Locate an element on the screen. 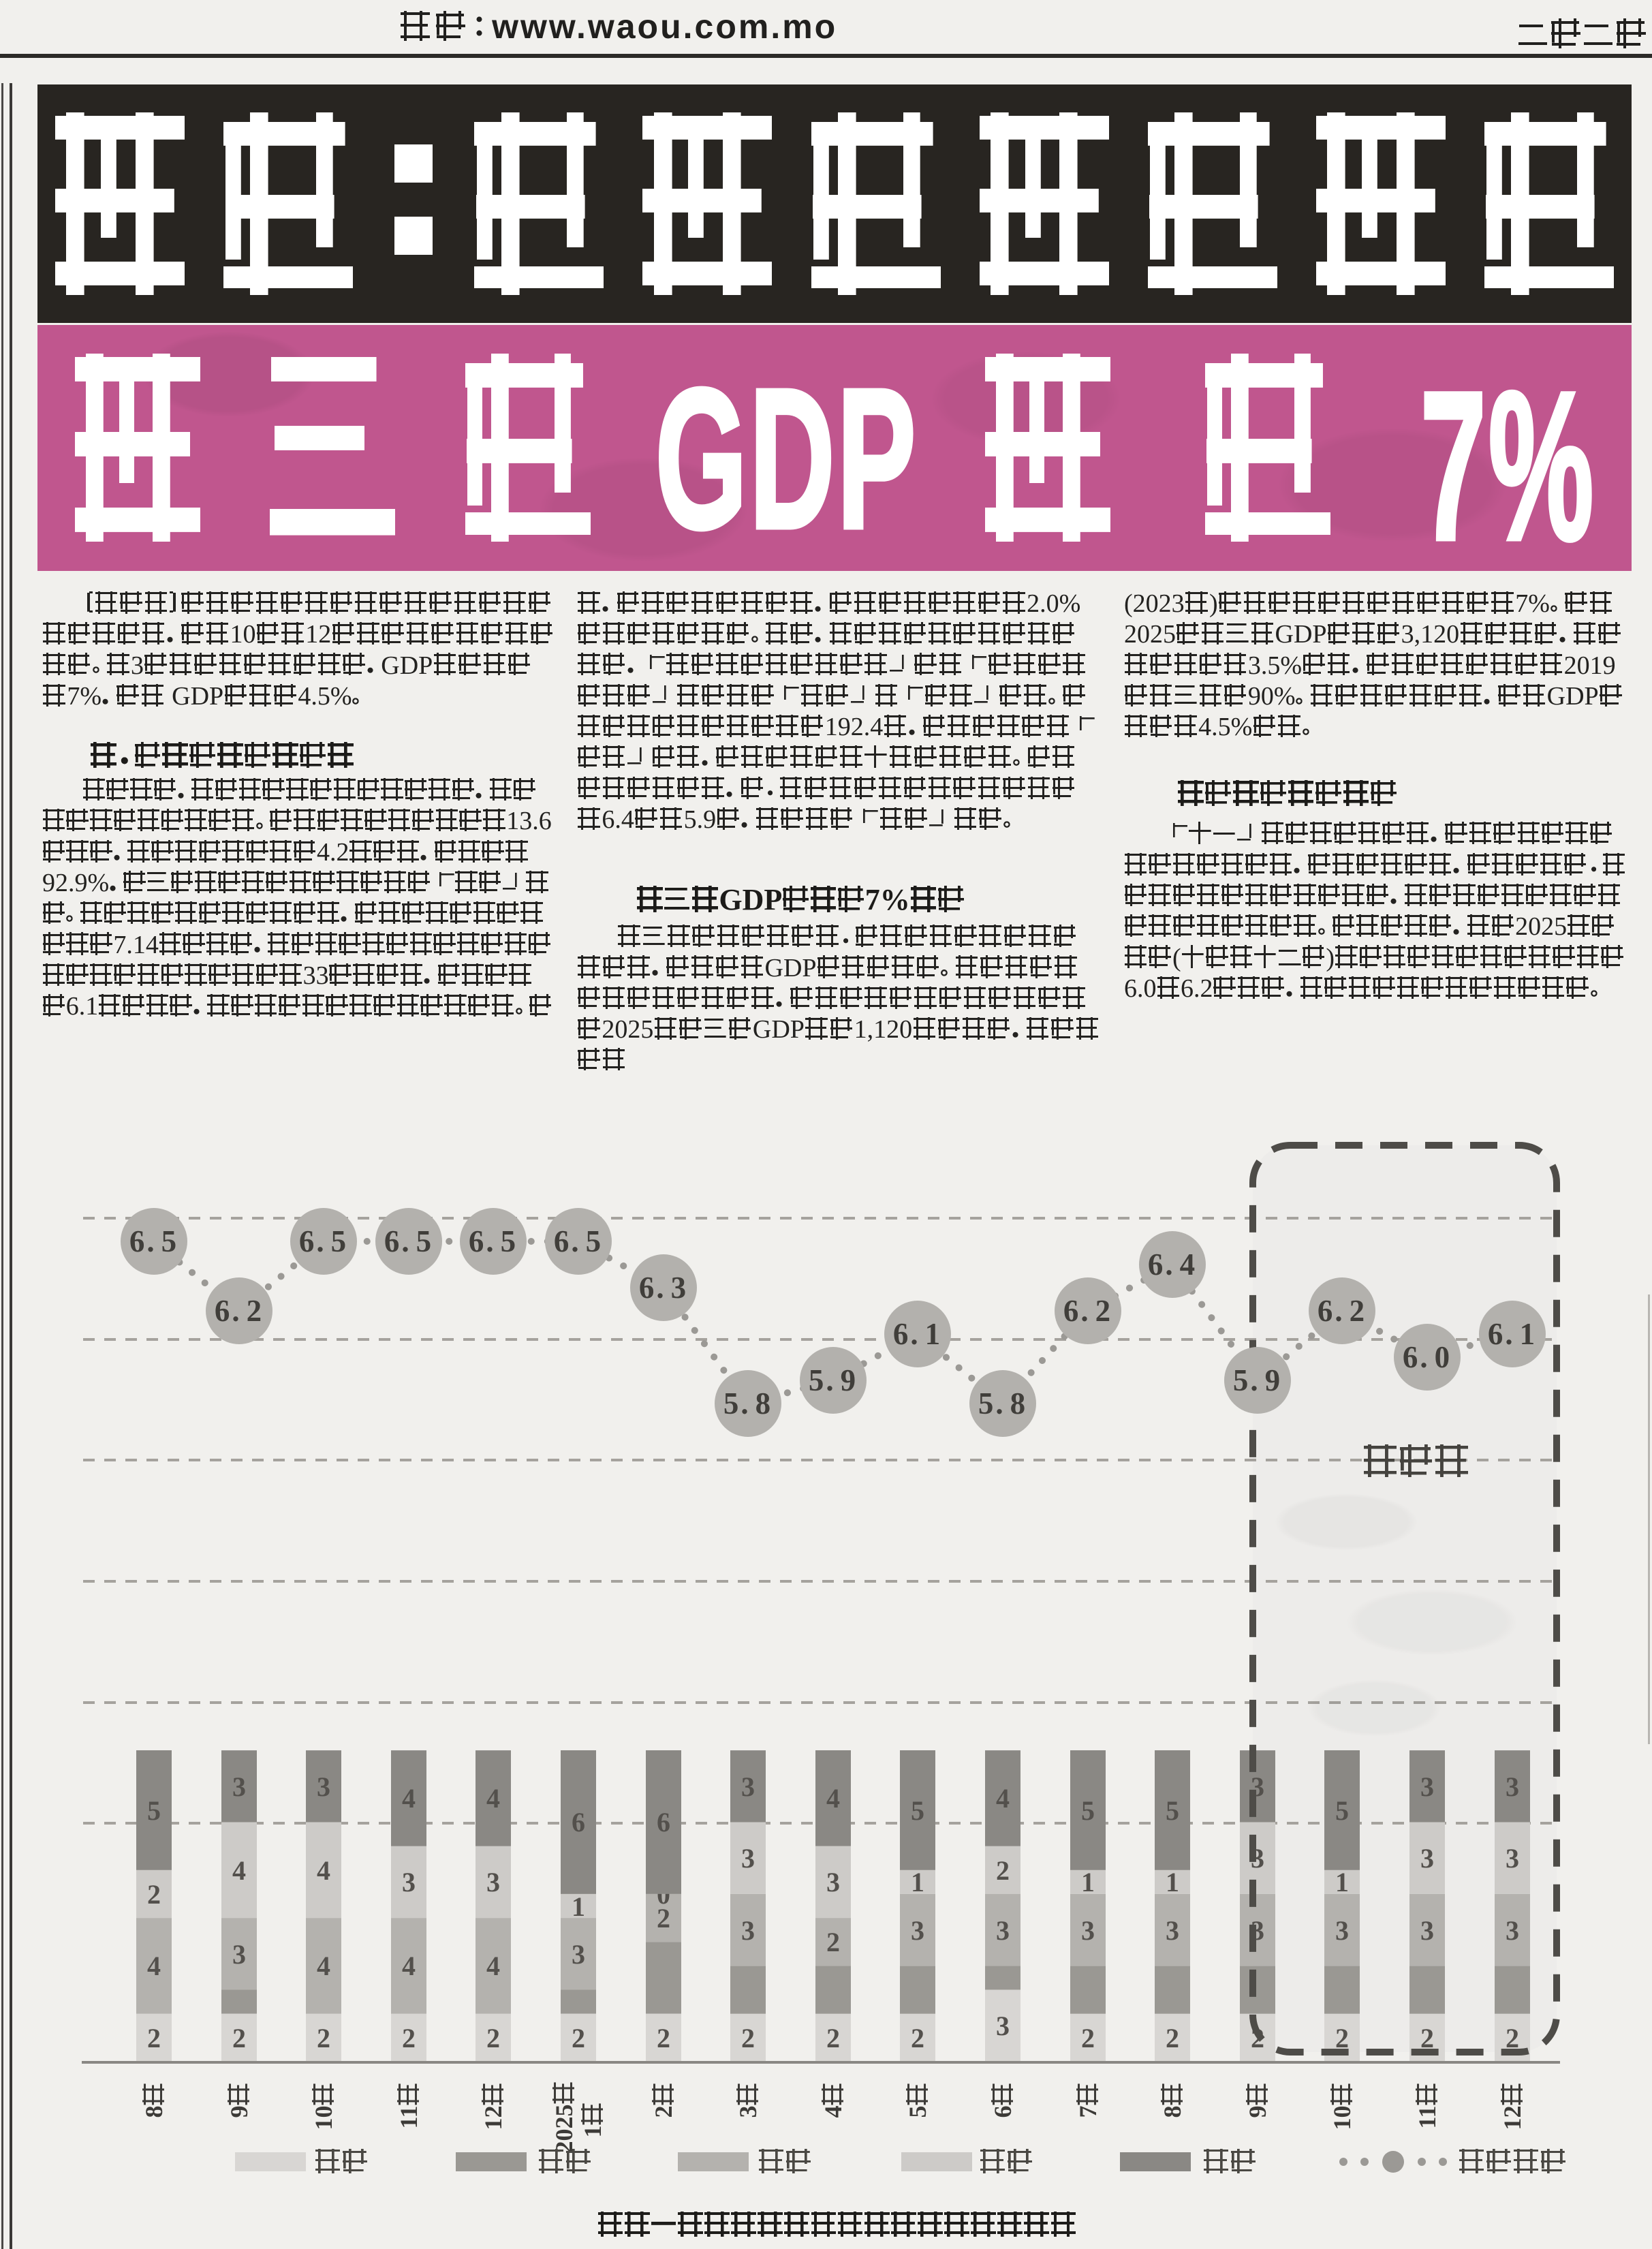  svg-text:6.4: 6. 4 is located at coordinates (1172, 1265).